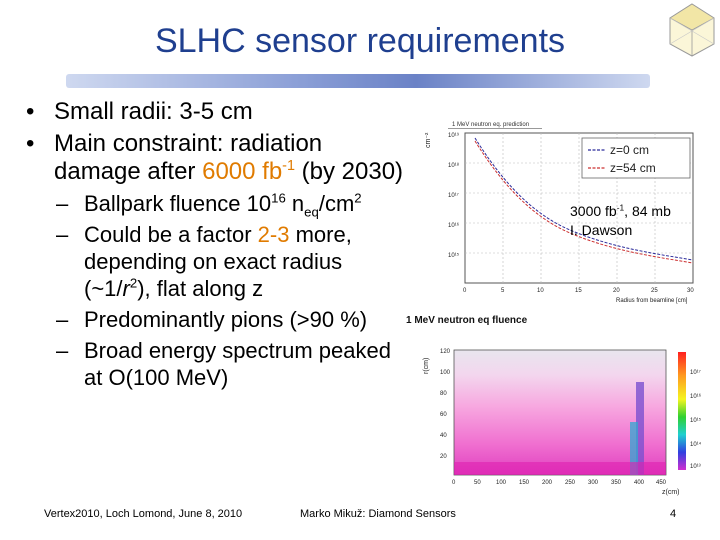  I want to click on plot1-xtick: 20, so click(616, 291).